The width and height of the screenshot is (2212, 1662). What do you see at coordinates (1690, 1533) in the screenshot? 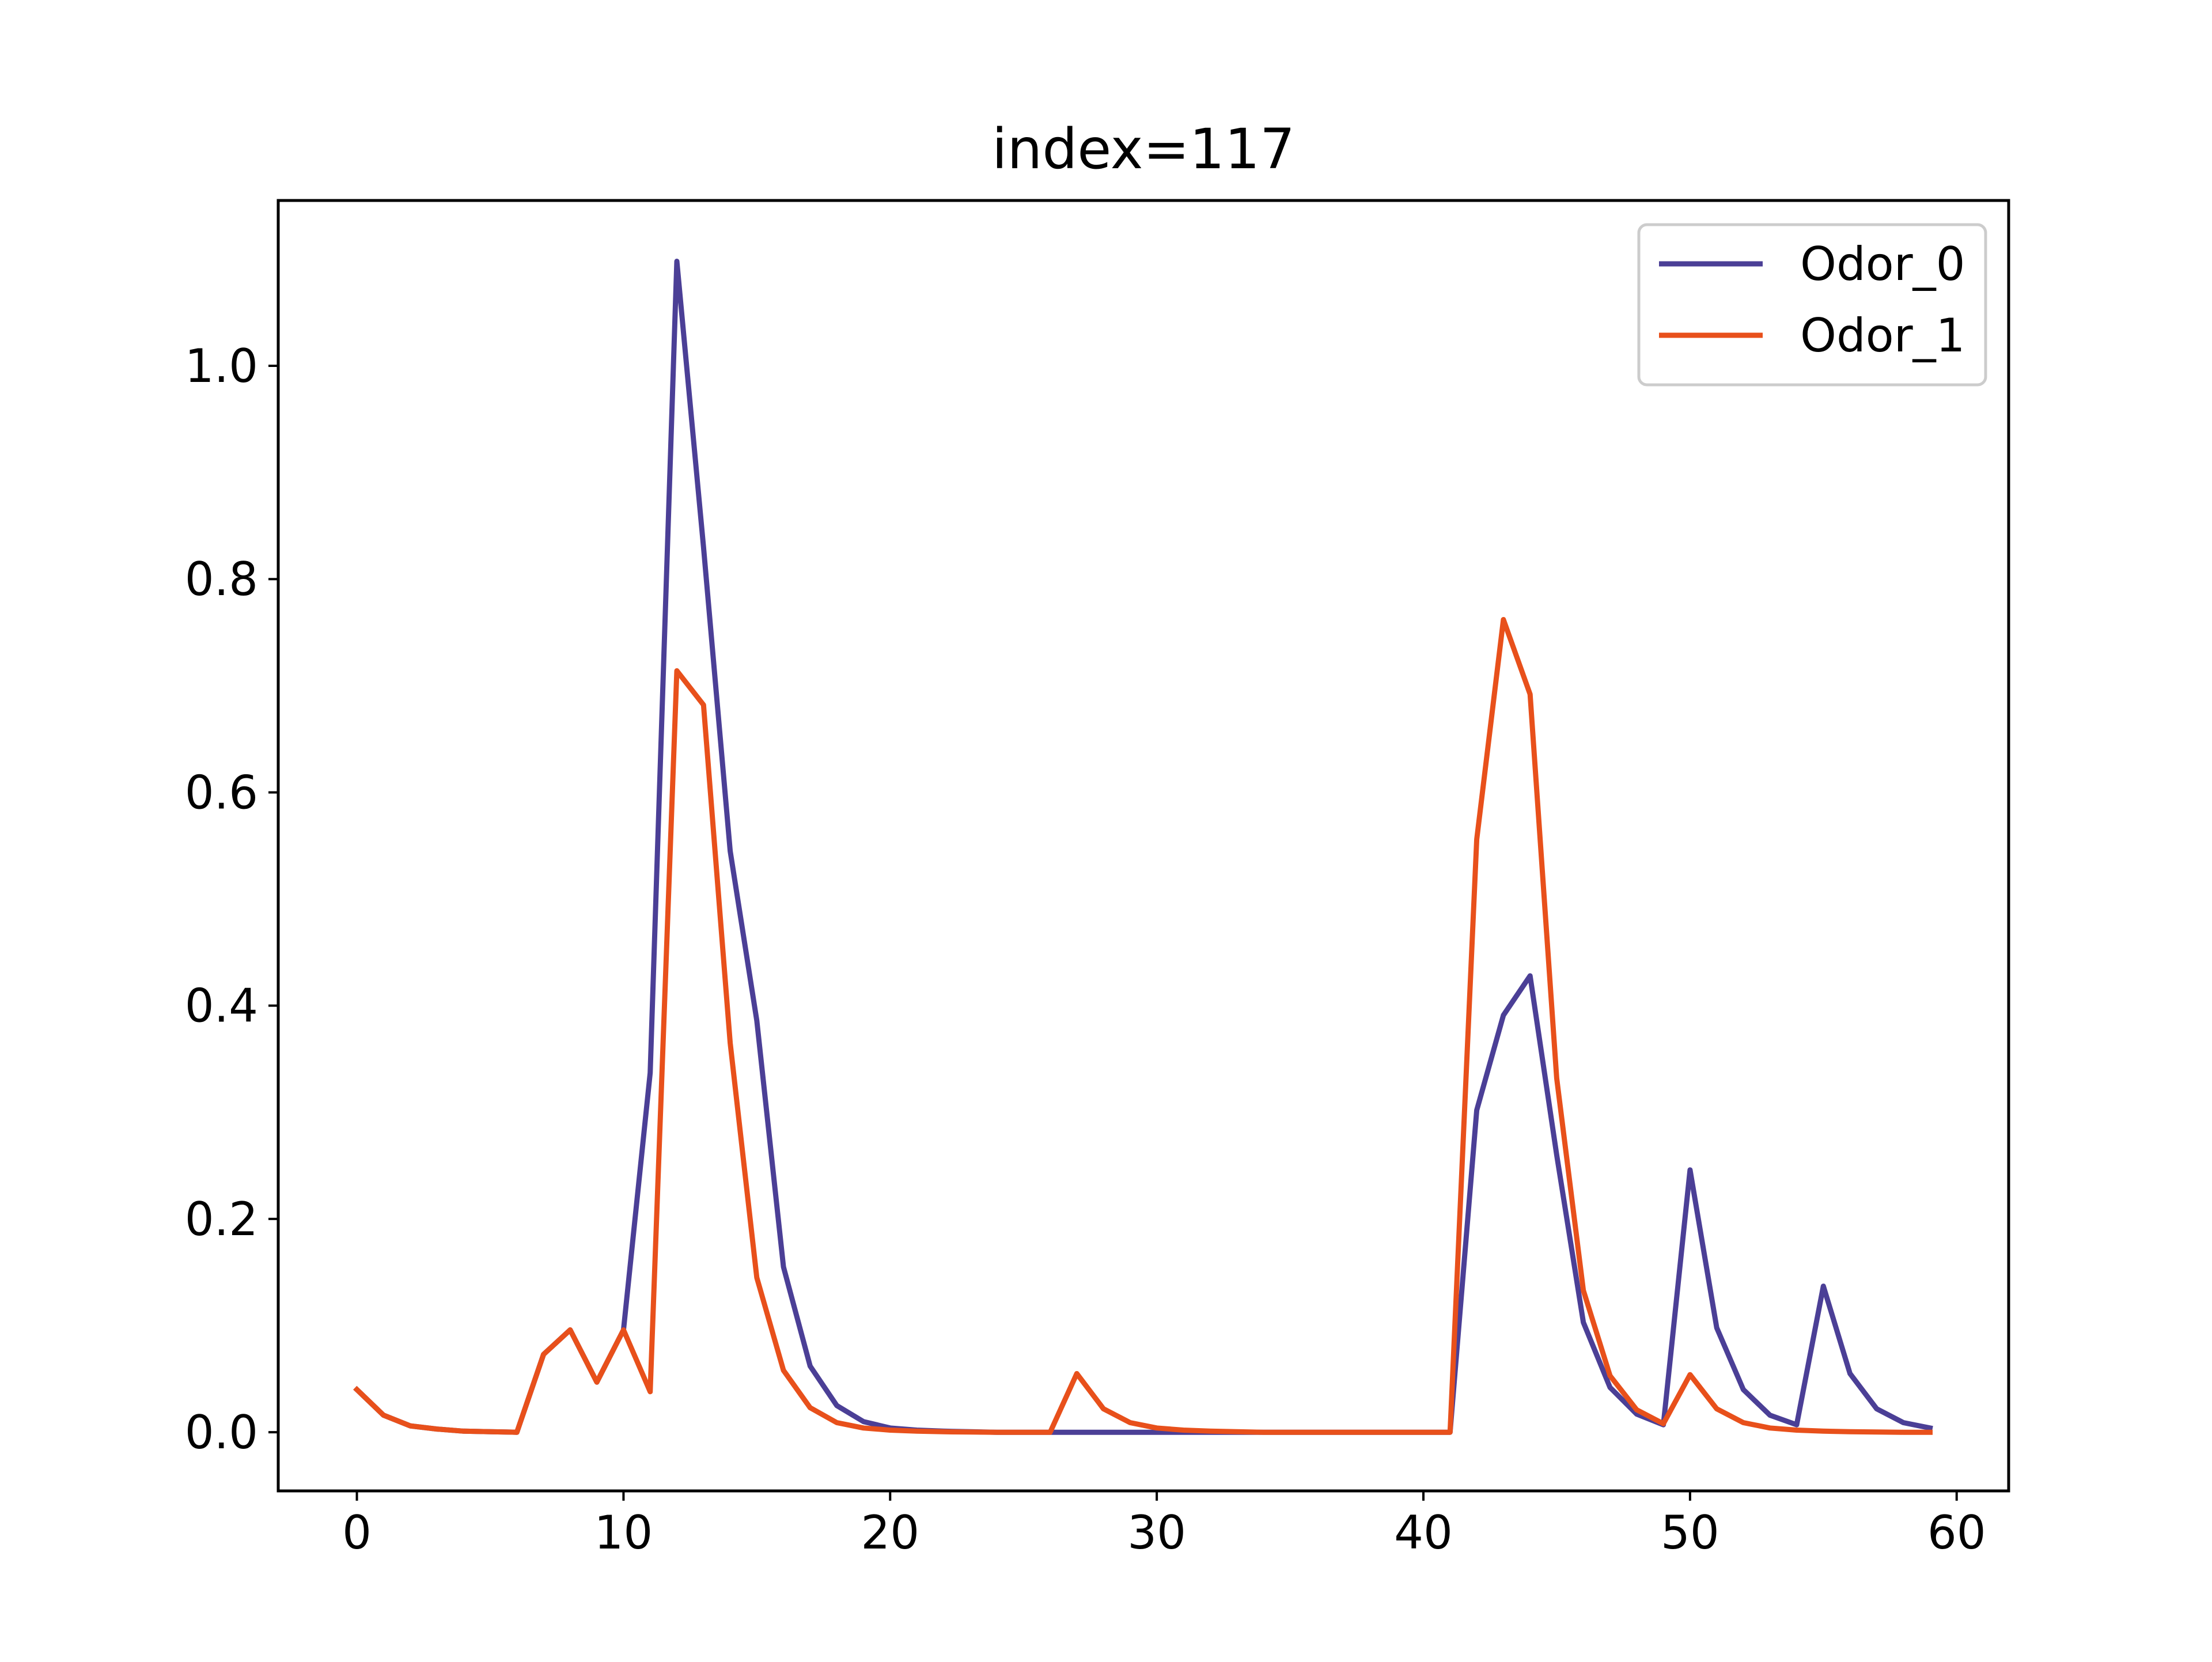
I see `x-tick-label: 50` at bounding box center [1690, 1533].